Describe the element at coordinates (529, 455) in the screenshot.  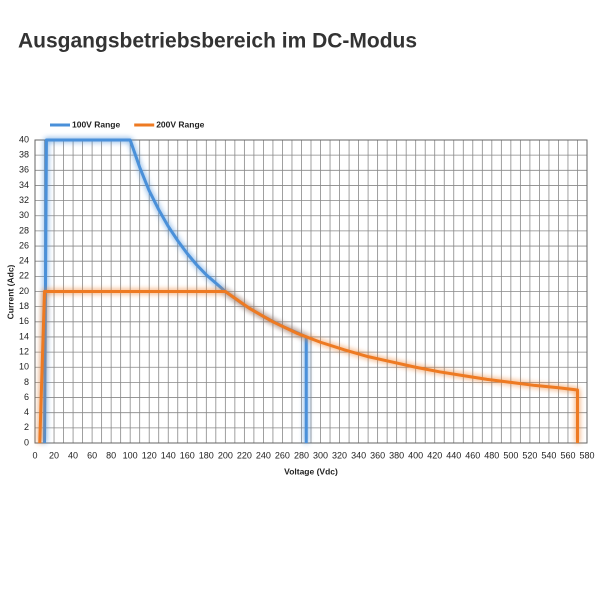
I see `x-tick-label: 520` at that location.